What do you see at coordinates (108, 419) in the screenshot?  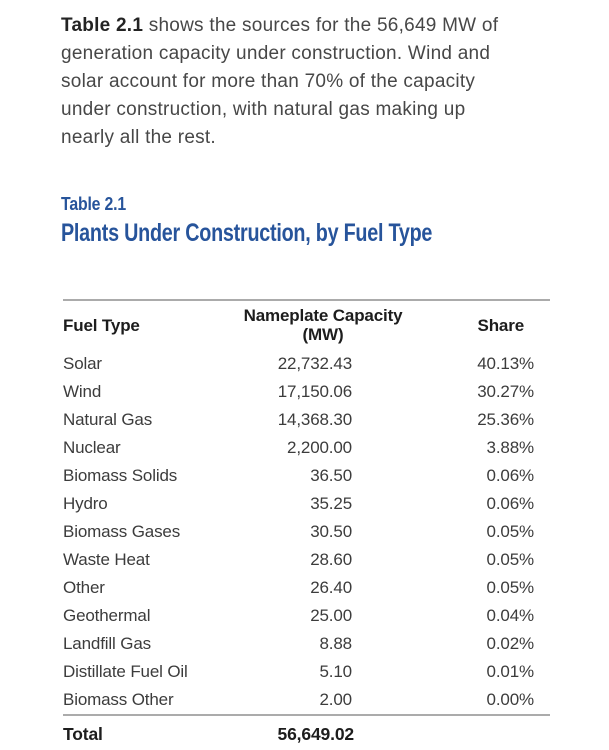 I see `fuel-type-cell: Natural Gas` at bounding box center [108, 419].